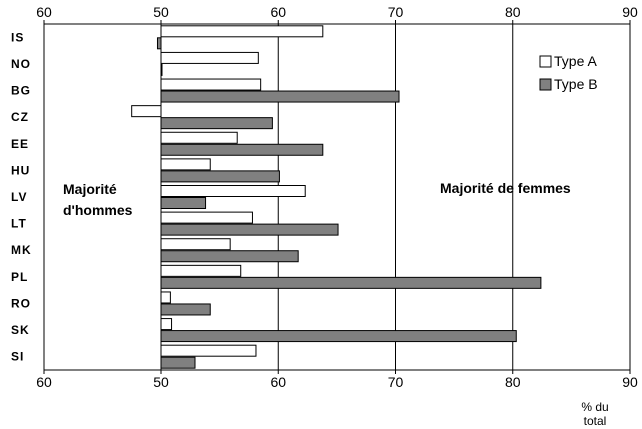  I want to click on x-axis-label-line-2: total, so click(595, 421).